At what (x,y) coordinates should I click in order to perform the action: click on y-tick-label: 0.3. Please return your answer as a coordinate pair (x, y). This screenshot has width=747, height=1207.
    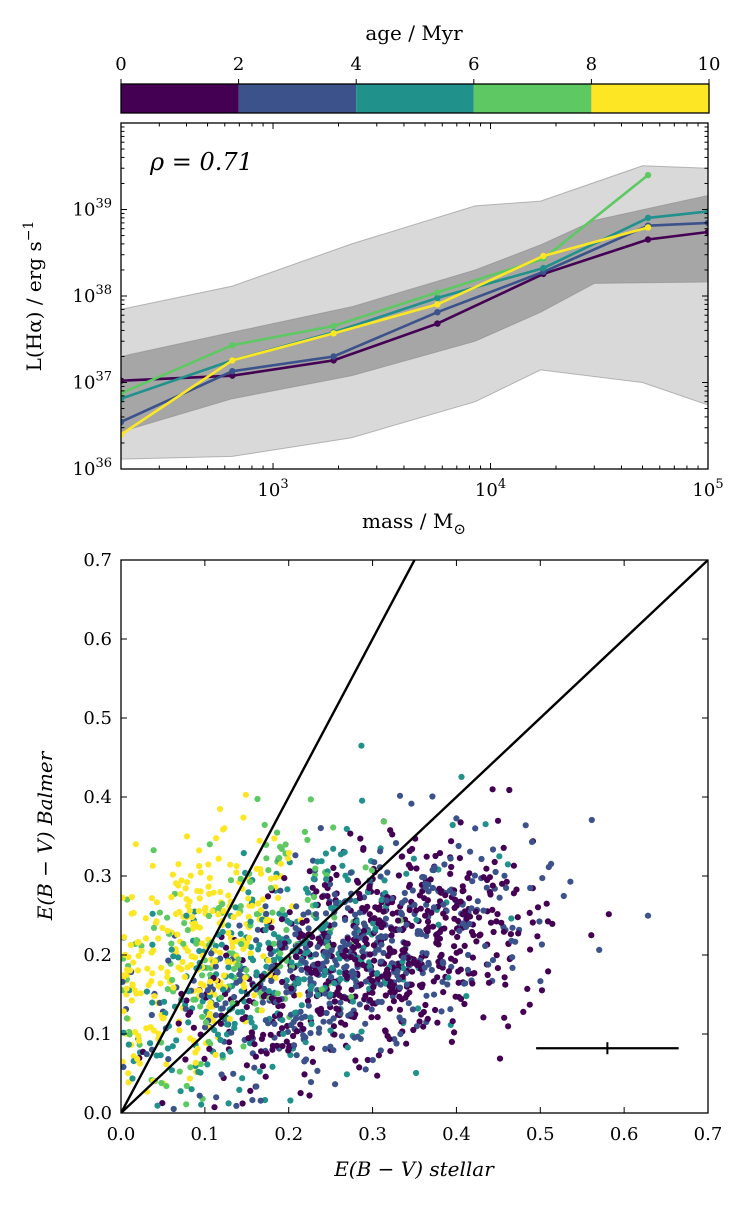
    Looking at the image, I should click on (97, 876).